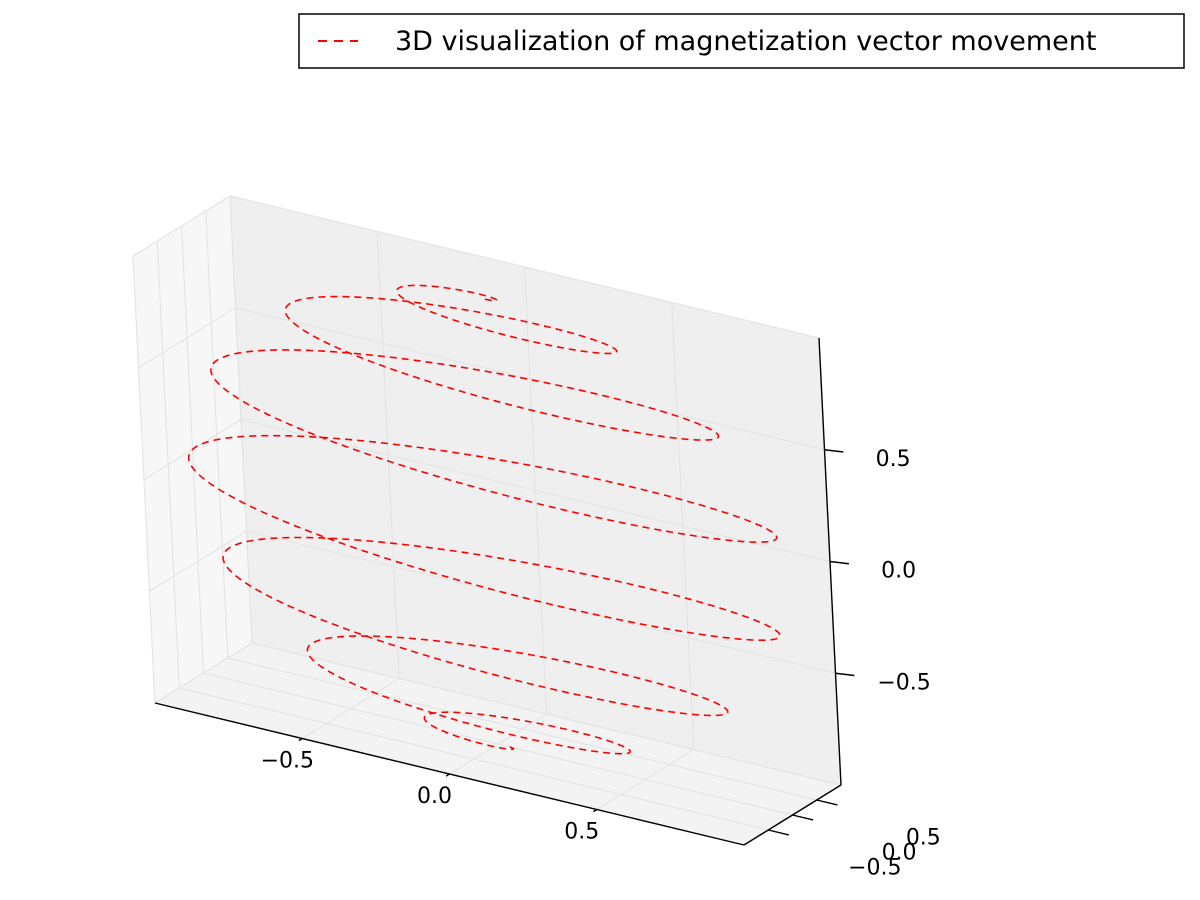  I want to click on x-tick-label-zero: 0.0, so click(434, 796).